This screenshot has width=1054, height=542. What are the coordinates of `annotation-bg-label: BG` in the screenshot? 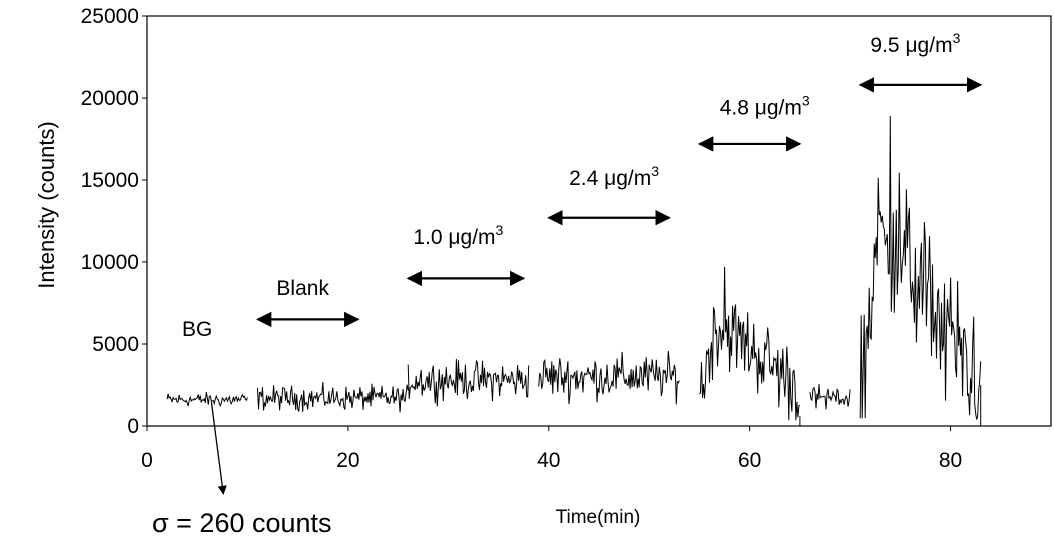 It's located at (197, 329).